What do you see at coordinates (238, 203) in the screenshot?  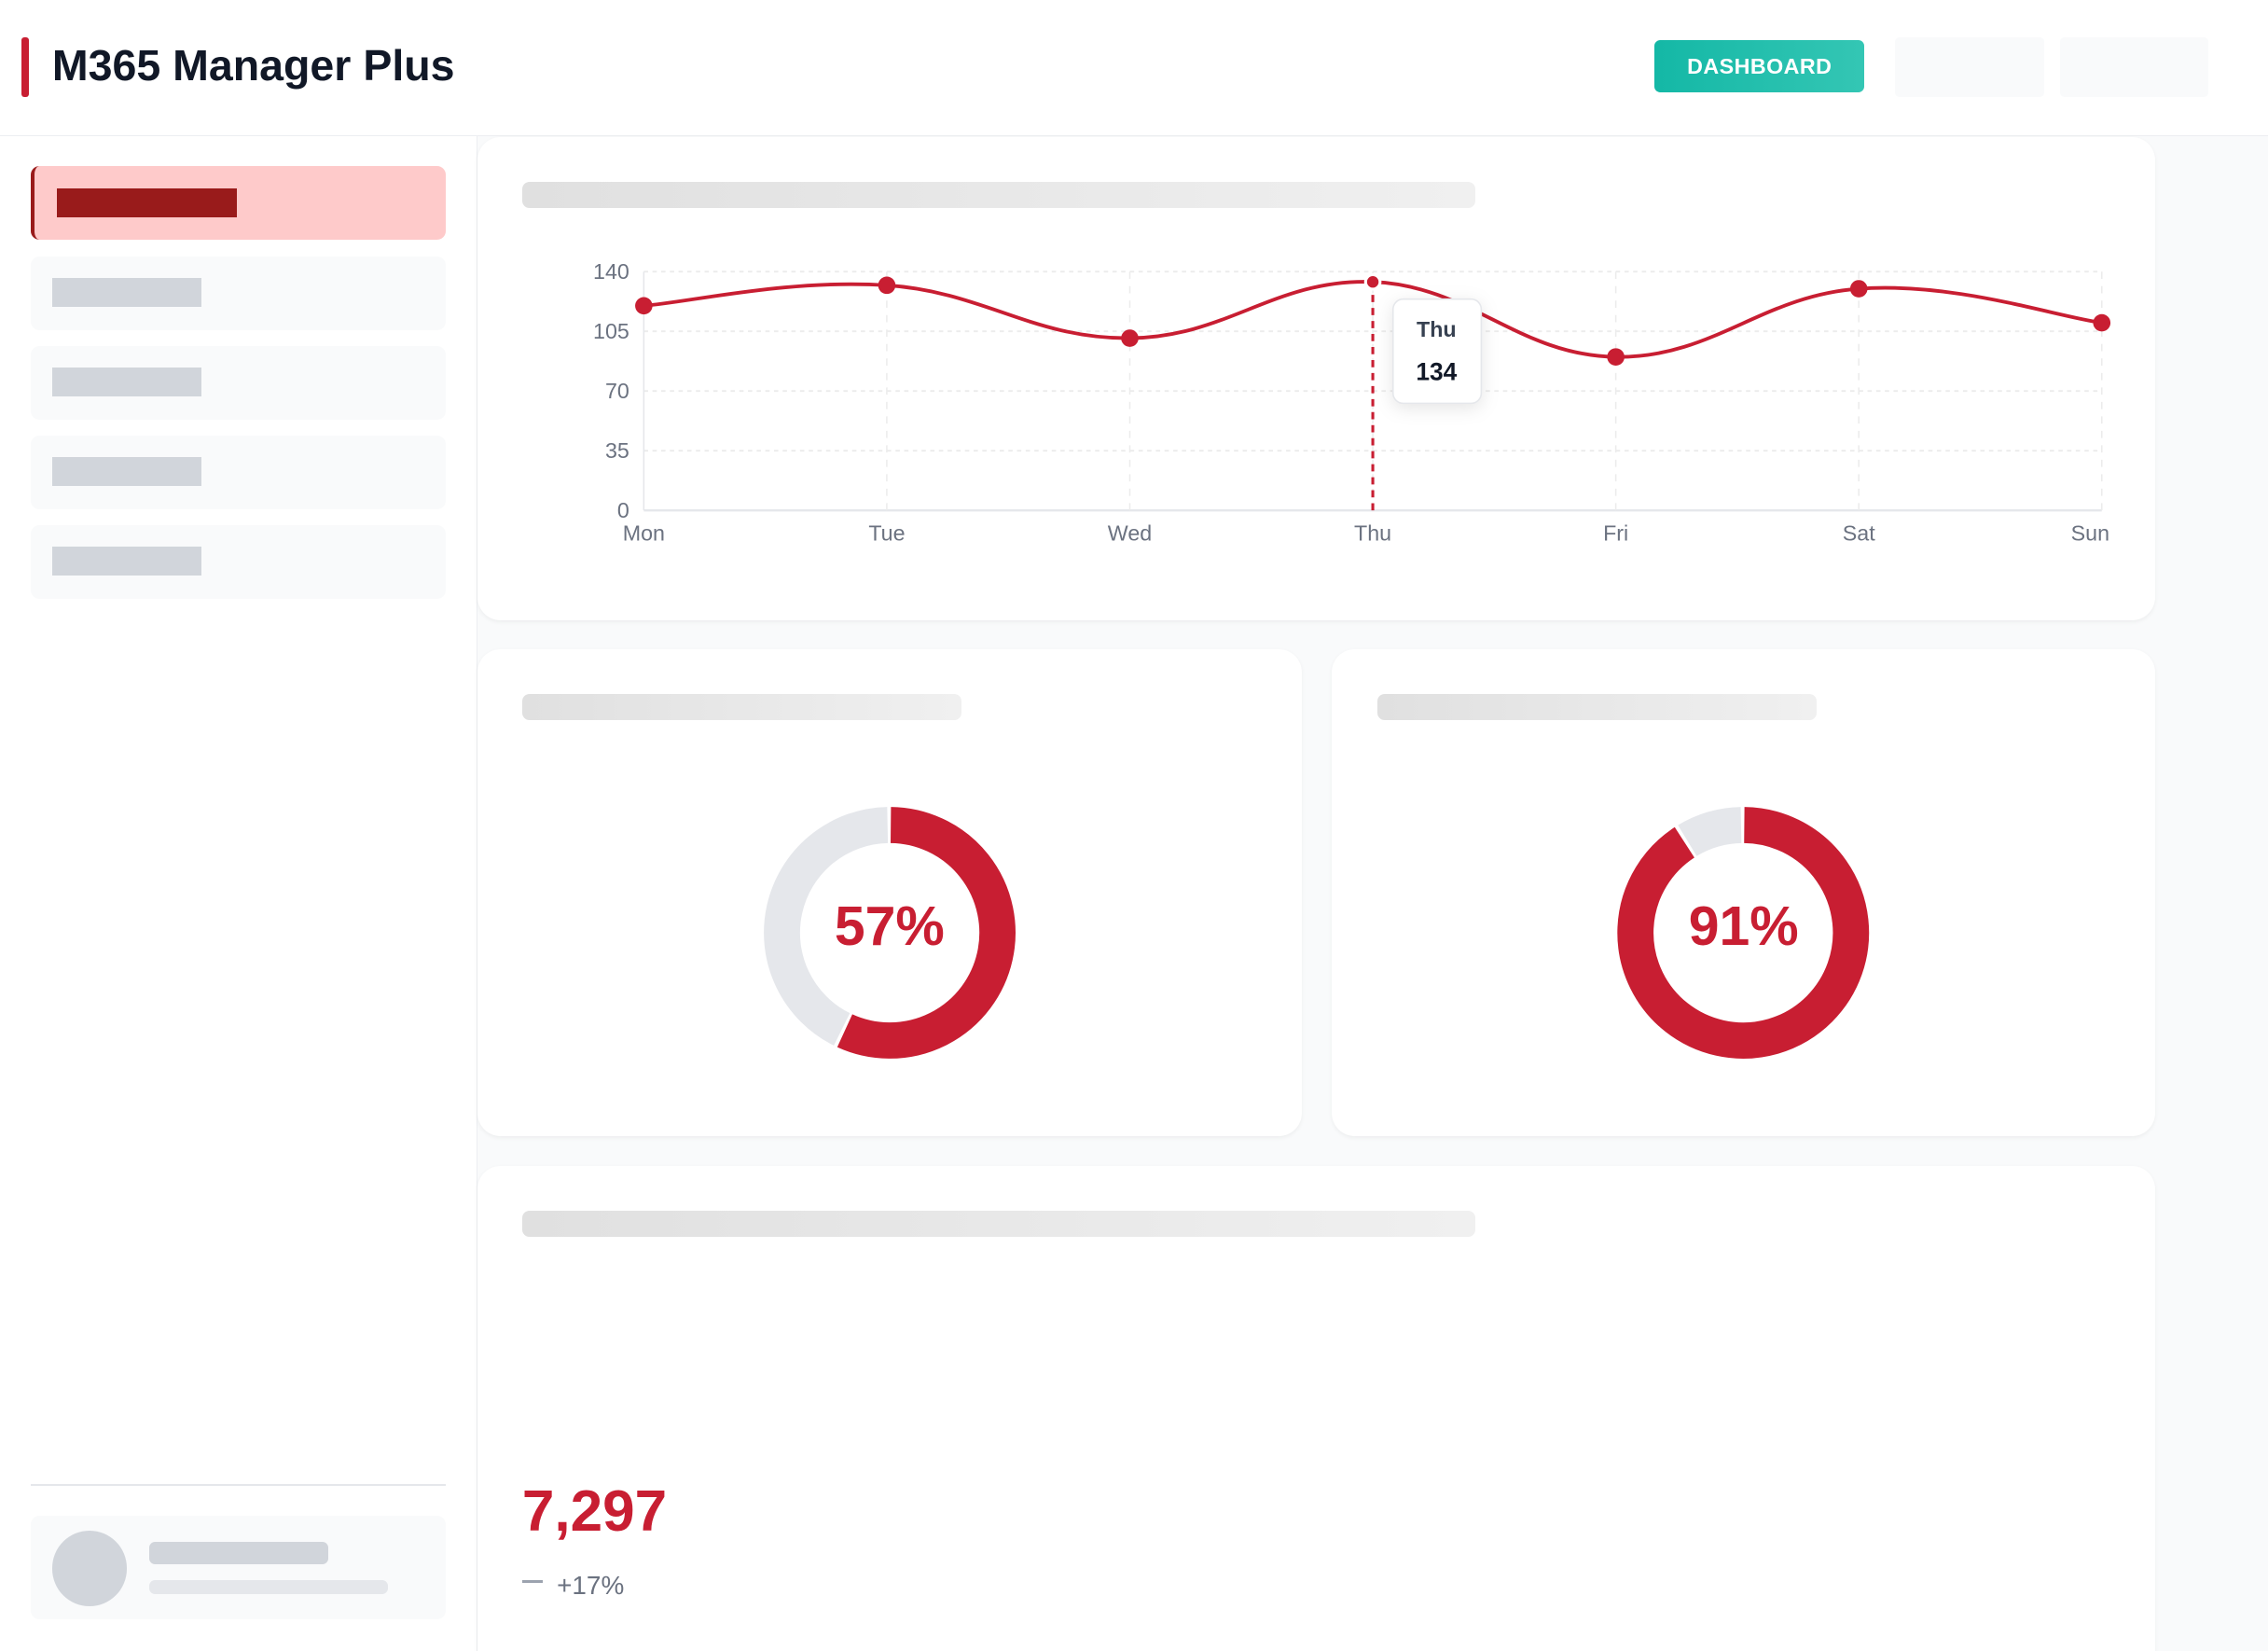 I see `sidebar-item-active` at bounding box center [238, 203].